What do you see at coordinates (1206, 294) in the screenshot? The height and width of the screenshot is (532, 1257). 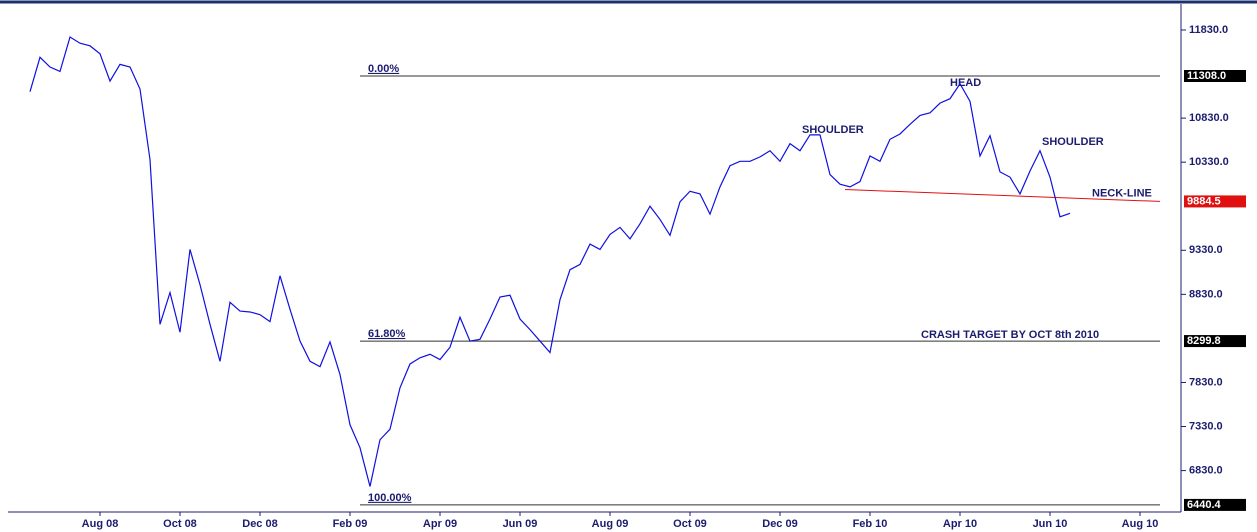 I see `y-tick-label: 8830.0` at bounding box center [1206, 294].